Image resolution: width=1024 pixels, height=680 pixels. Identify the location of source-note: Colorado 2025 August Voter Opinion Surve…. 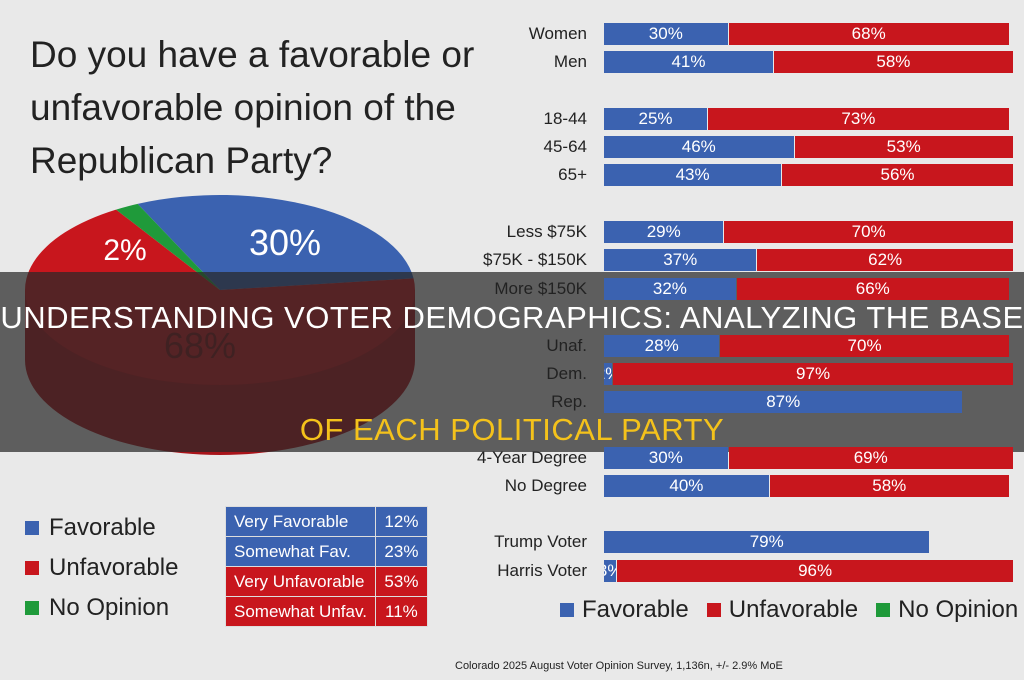
(619, 666).